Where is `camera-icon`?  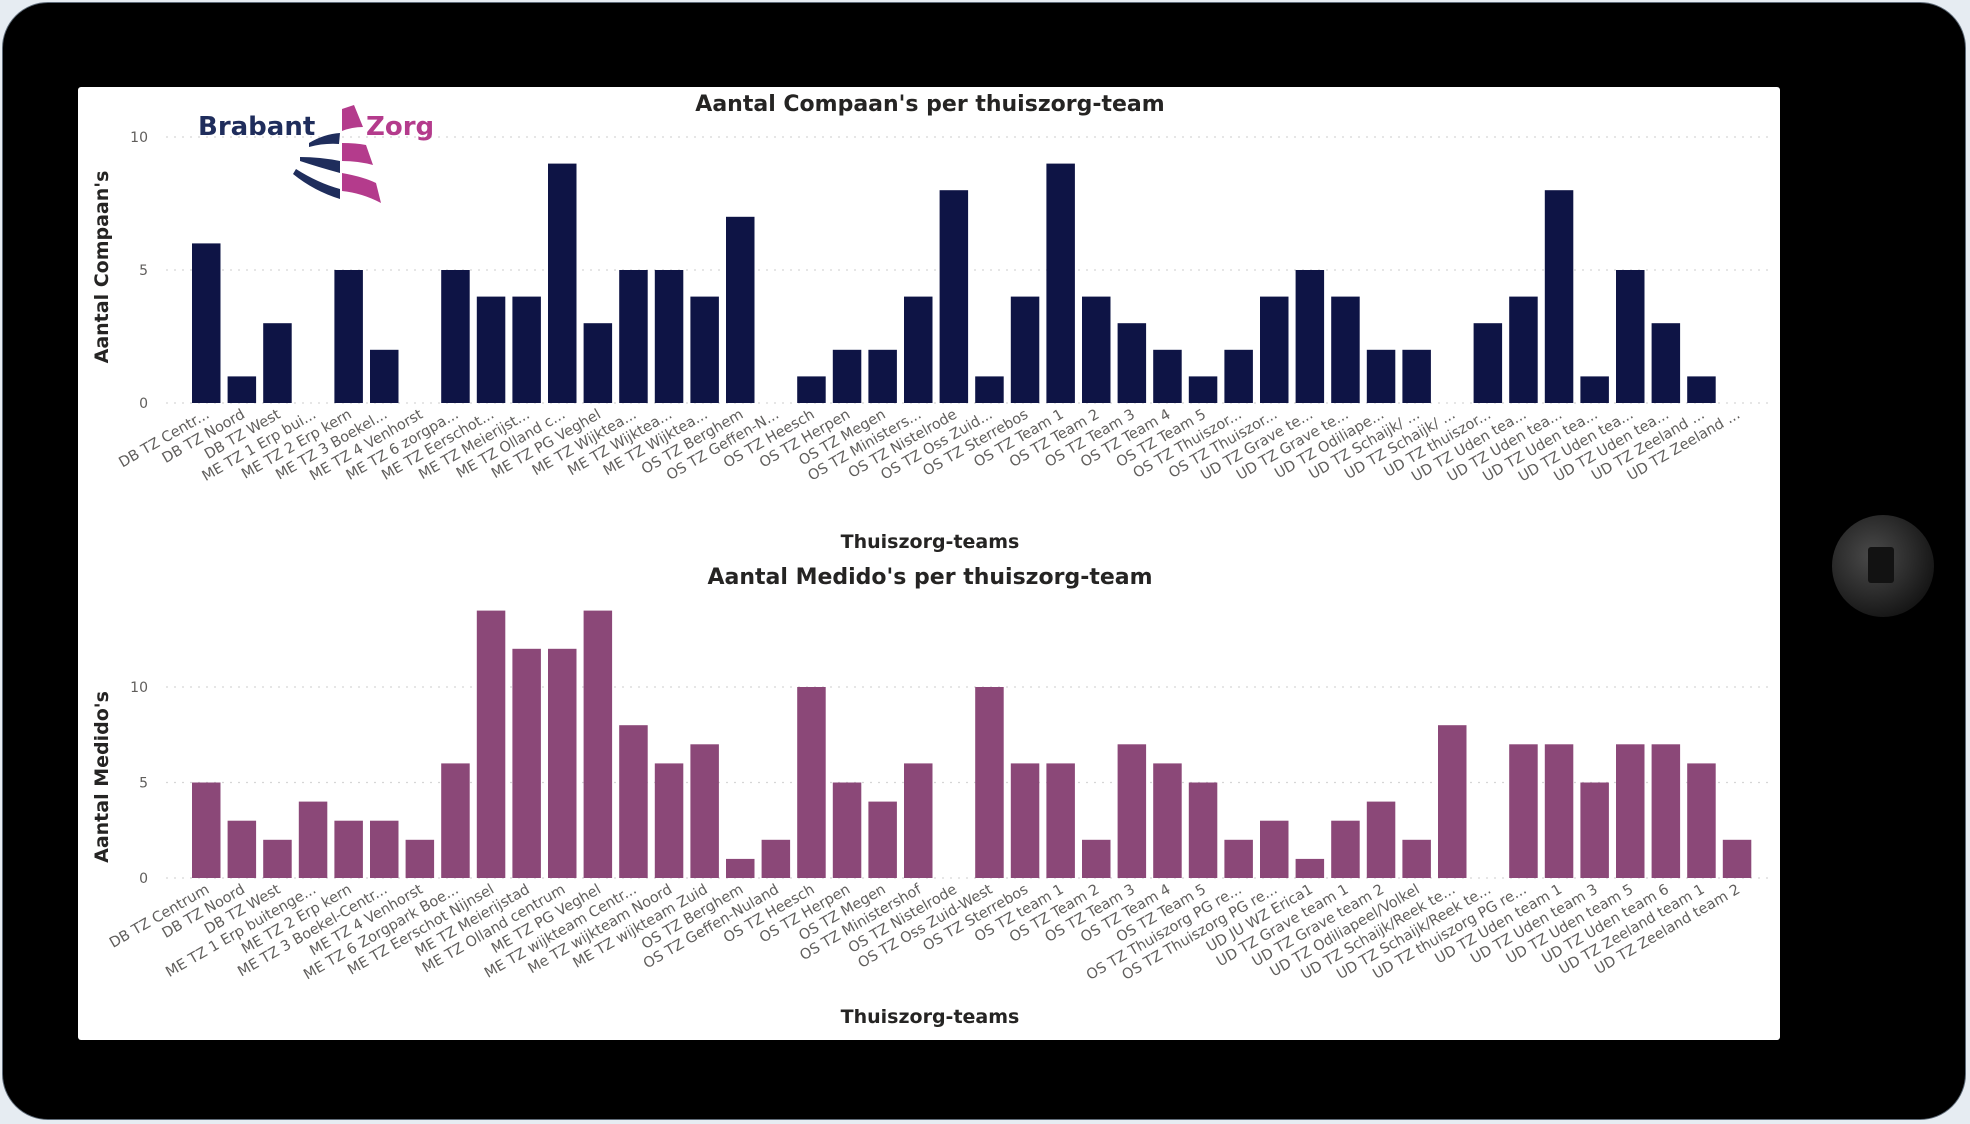 camera-icon is located at coordinates (1883, 566).